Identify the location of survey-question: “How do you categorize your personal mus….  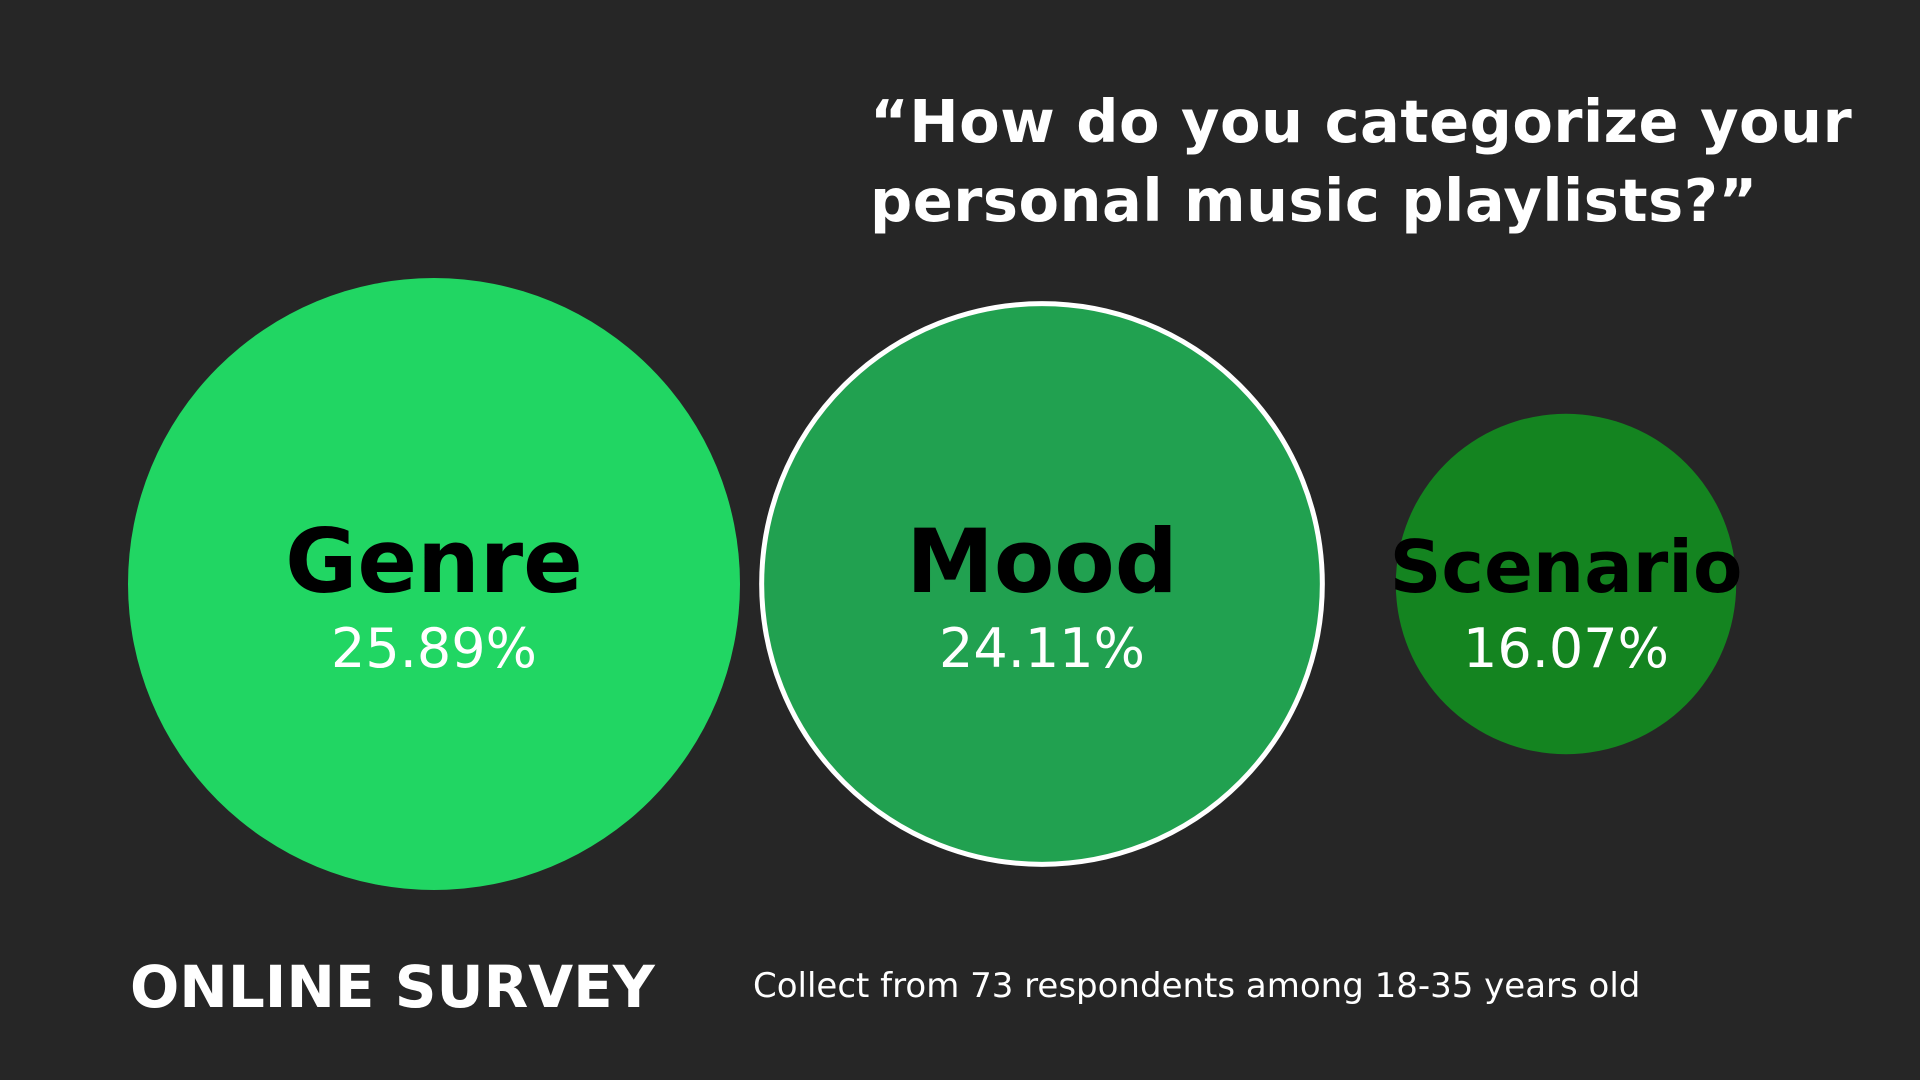
(1361, 161).